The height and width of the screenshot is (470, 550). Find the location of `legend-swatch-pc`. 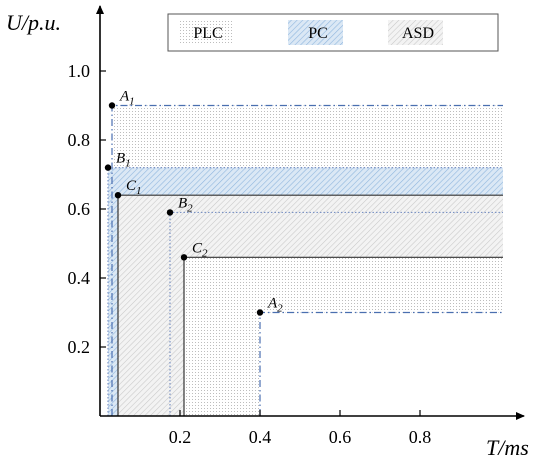

legend-swatch-pc is located at coordinates (315, 32).